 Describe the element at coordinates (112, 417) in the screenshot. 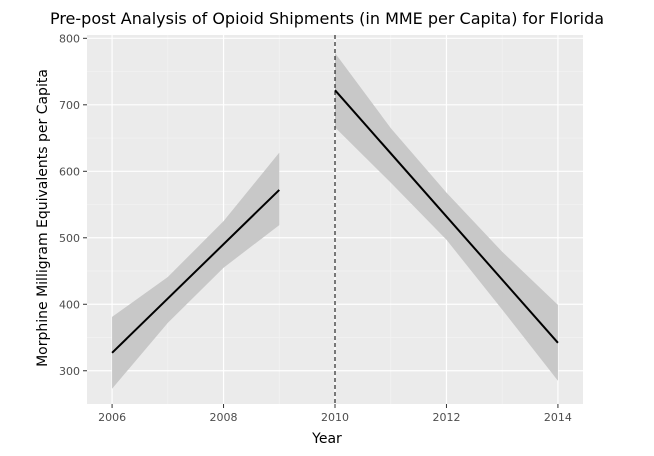

I see `x-tick-label: 2006` at that location.